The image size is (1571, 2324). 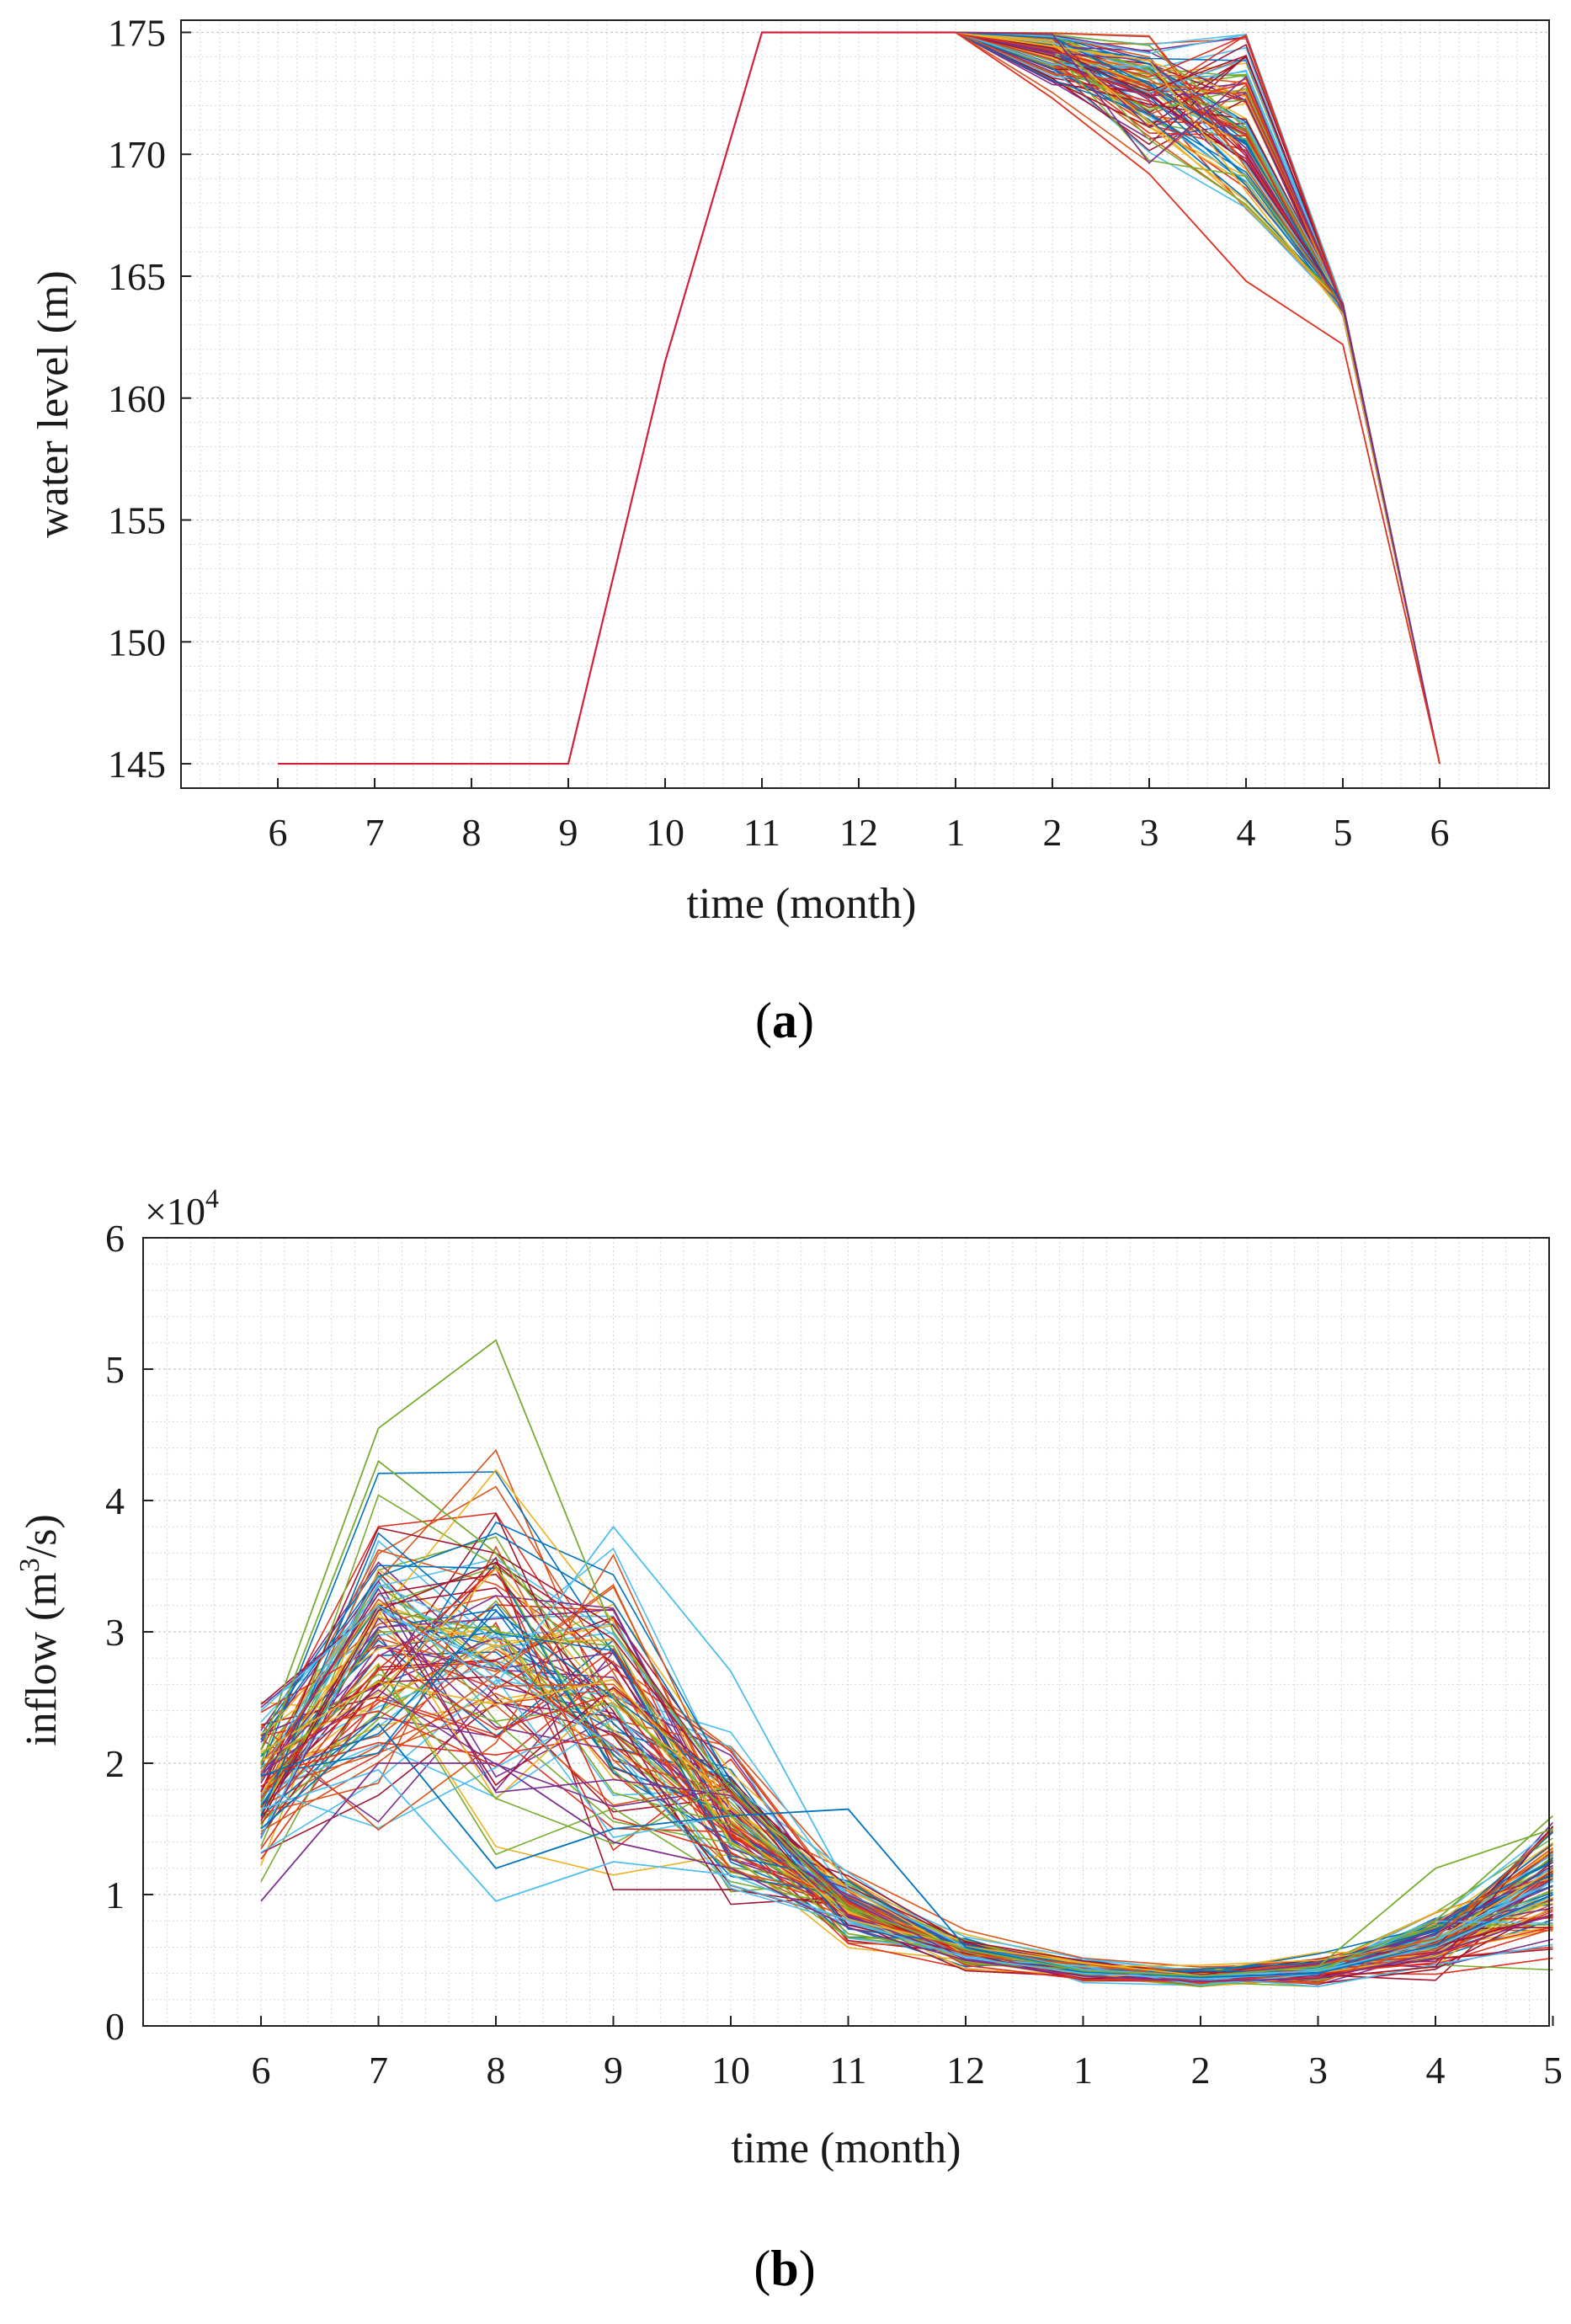 What do you see at coordinates (42, 1659) in the screenshot?
I see `inflow-y-axis-label-main: inflow (m` at bounding box center [42, 1659].